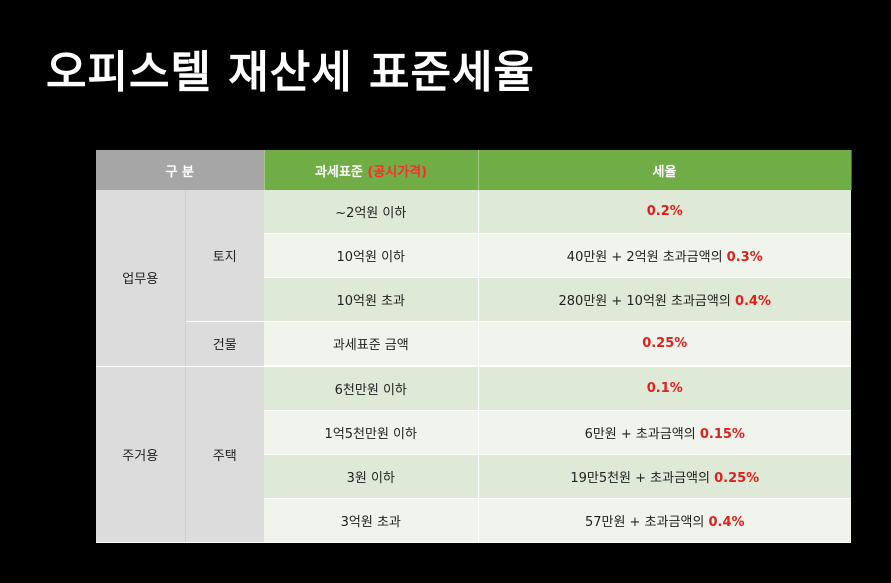 The height and width of the screenshot is (583, 891). I want to click on table-row: 10억원 이하 40만원 + 2억원 초과금액의 0.3%, so click(474, 255).